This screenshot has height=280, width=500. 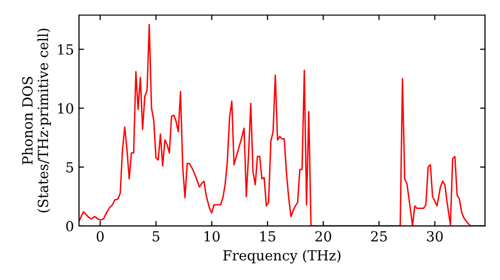 What do you see at coordinates (435, 236) in the screenshot?
I see `x-tick-label: 30` at bounding box center [435, 236].